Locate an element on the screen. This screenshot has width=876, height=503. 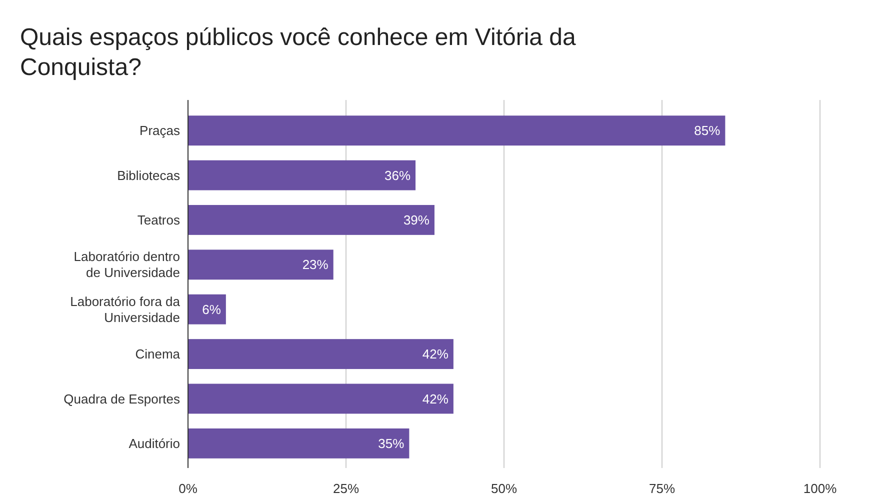
data-label: 36% is located at coordinates (397, 175).